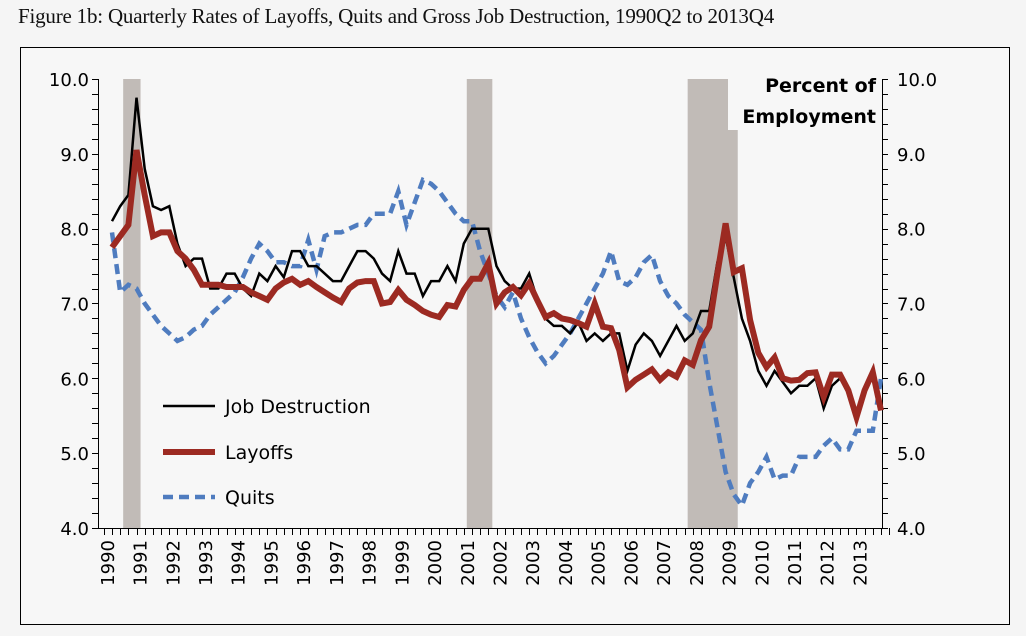 Image resolution: width=1026 pixels, height=636 pixels. Describe the element at coordinates (304, 563) in the screenshot. I see `x-tick-label: 1996` at that location.